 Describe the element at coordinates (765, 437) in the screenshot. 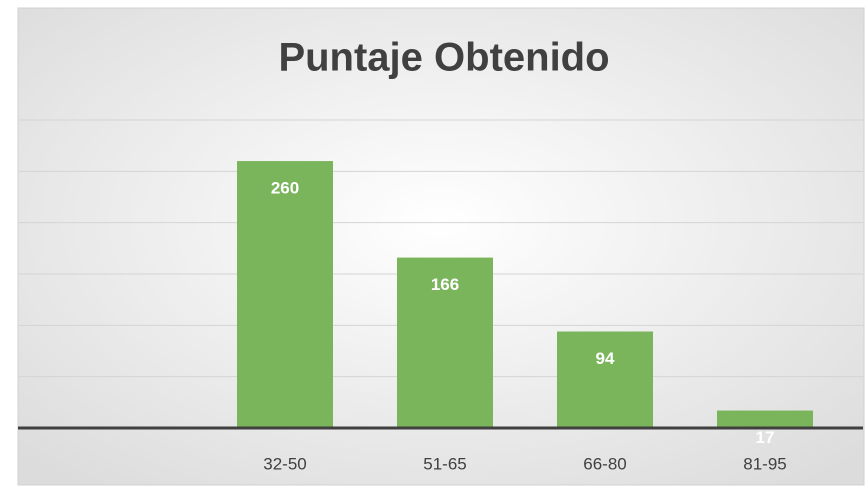

I see `data-label: 17` at that location.